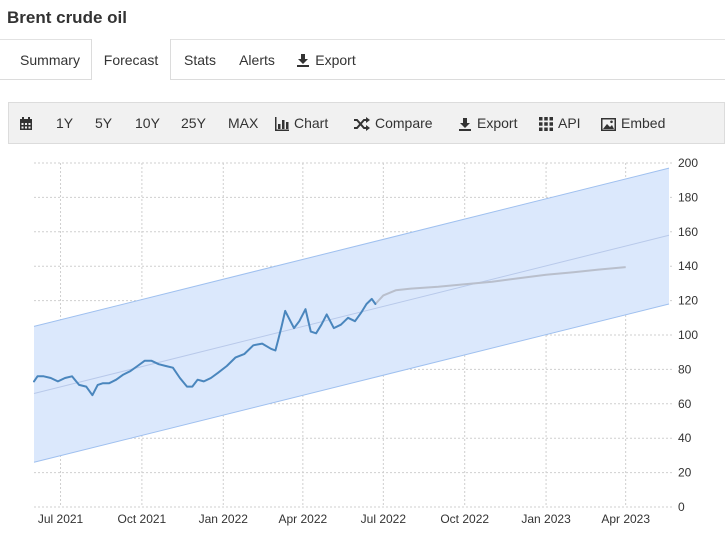 The width and height of the screenshot is (725, 543). I want to click on calendar-icon, so click(26, 123).